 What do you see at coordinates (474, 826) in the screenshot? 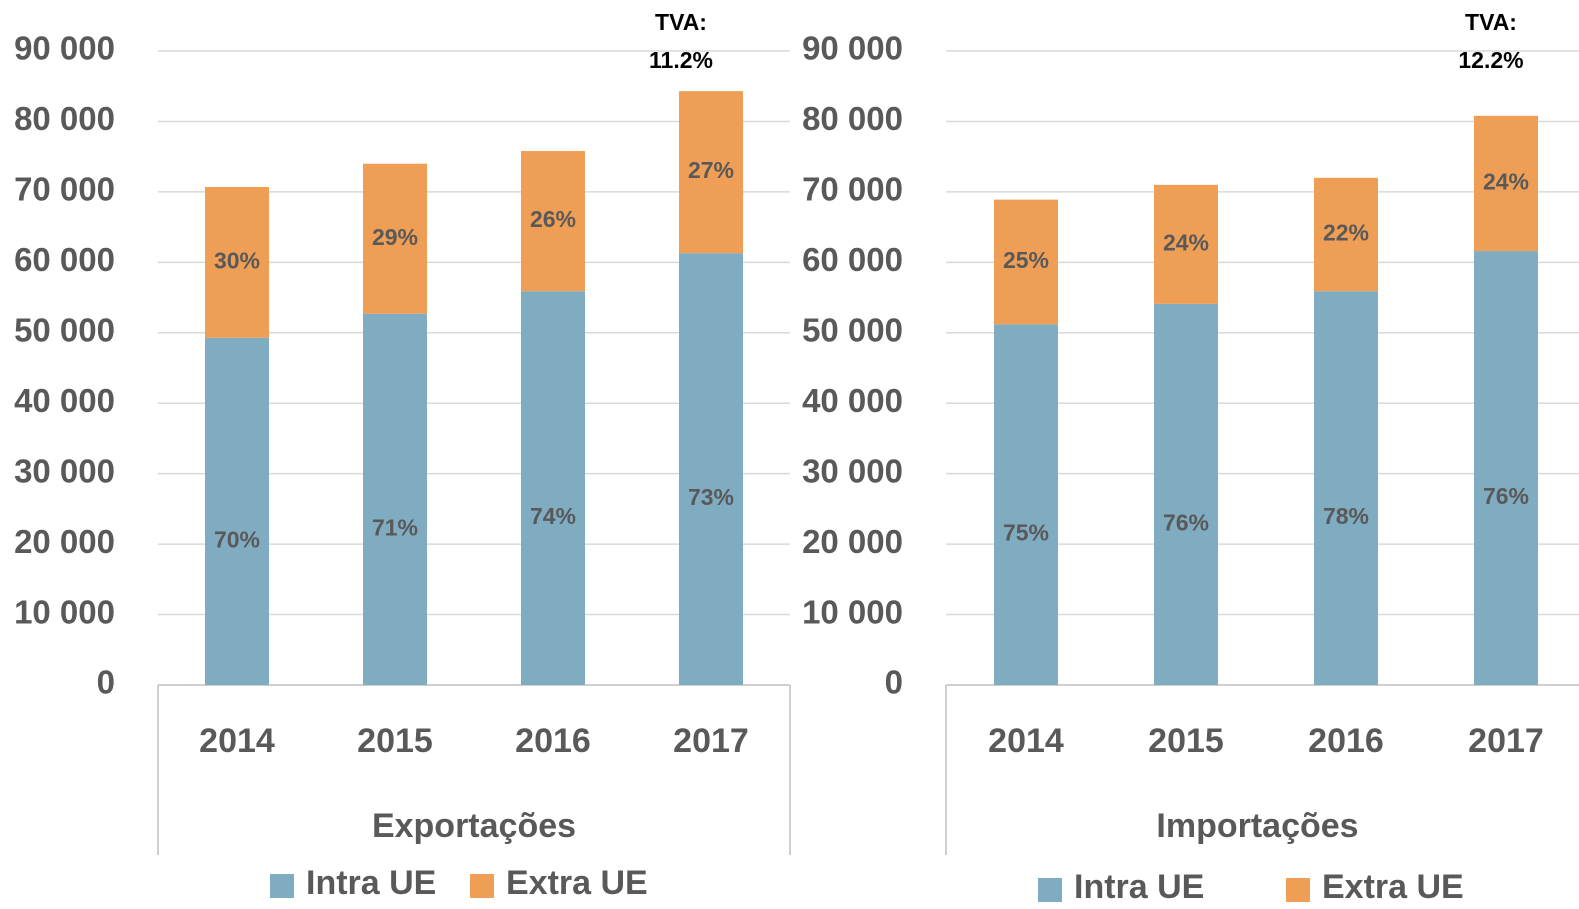
I see `group-label: Exportações` at bounding box center [474, 826].